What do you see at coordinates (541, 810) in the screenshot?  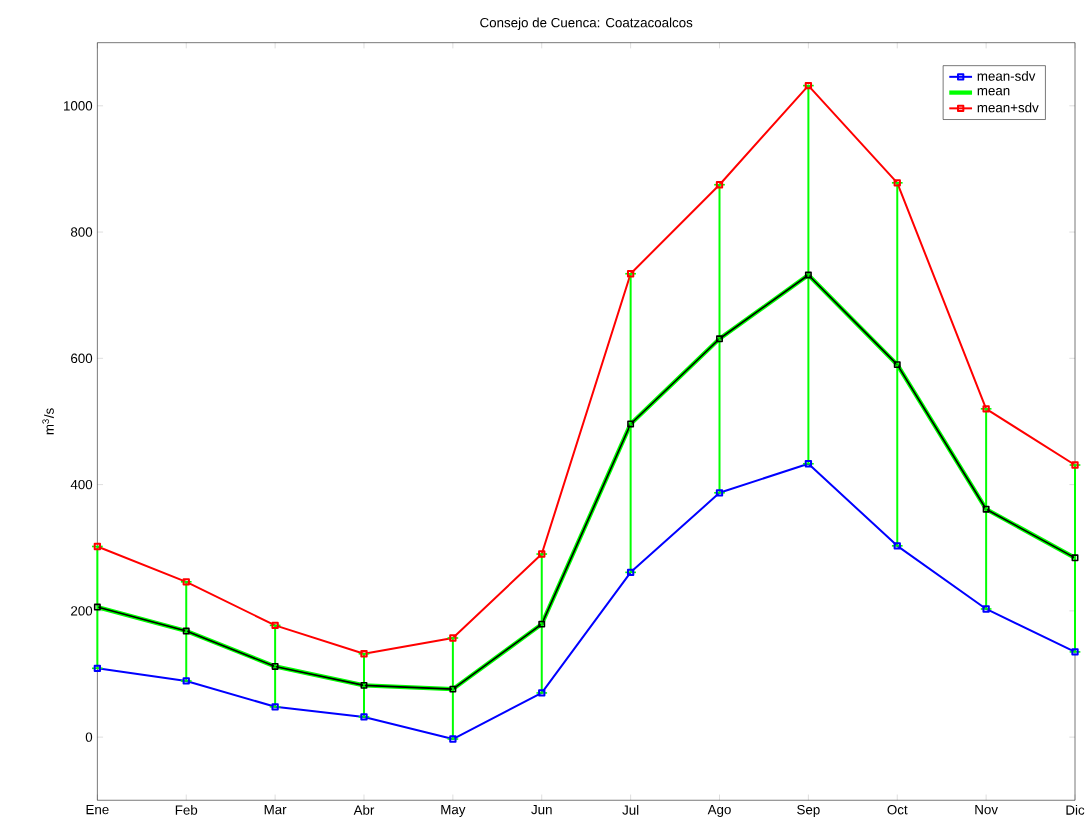 I see `x-tick-label: Jun` at bounding box center [541, 810].